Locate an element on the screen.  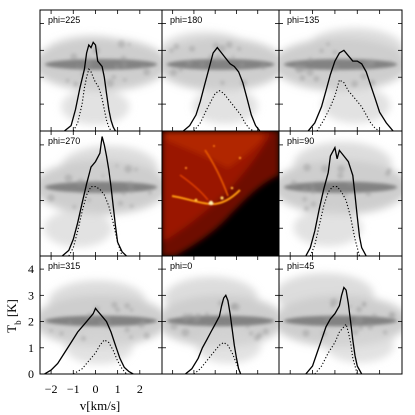
panel-phi-315: phi=315 is located at coordinates (101, 315).